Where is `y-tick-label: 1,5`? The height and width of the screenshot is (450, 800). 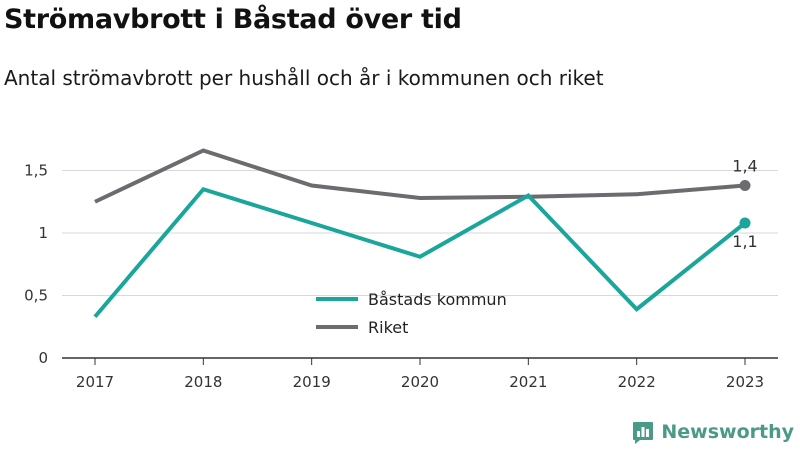 y-tick-label: 1,5 is located at coordinates (36, 171).